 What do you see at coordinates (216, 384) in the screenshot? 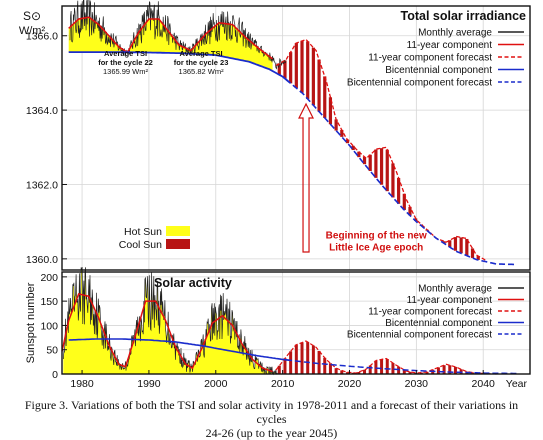
I see `x-tick-label: 2000` at bounding box center [216, 384].